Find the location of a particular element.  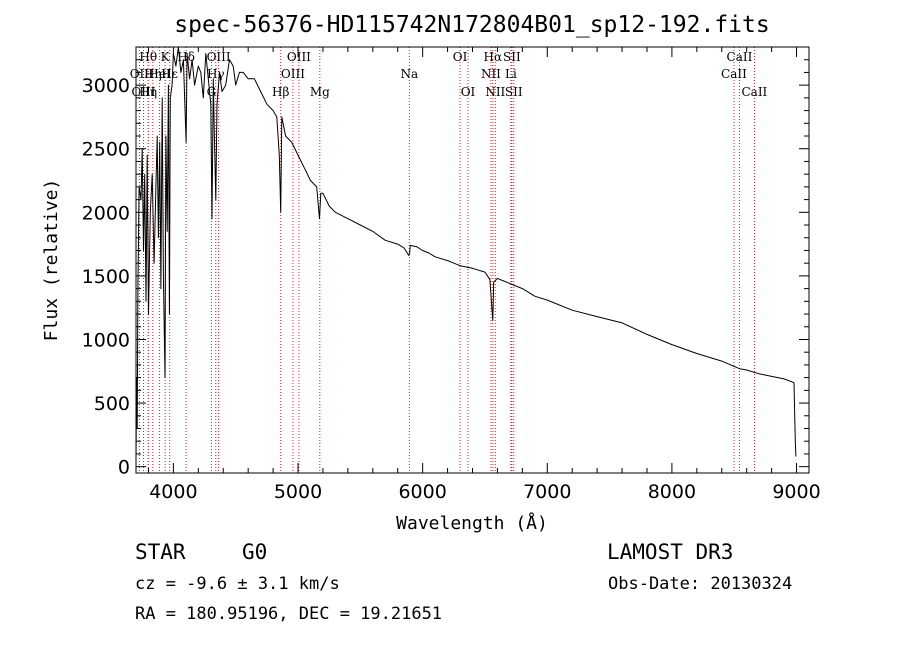

y-tick-label: 3000 is located at coordinates (106, 86).